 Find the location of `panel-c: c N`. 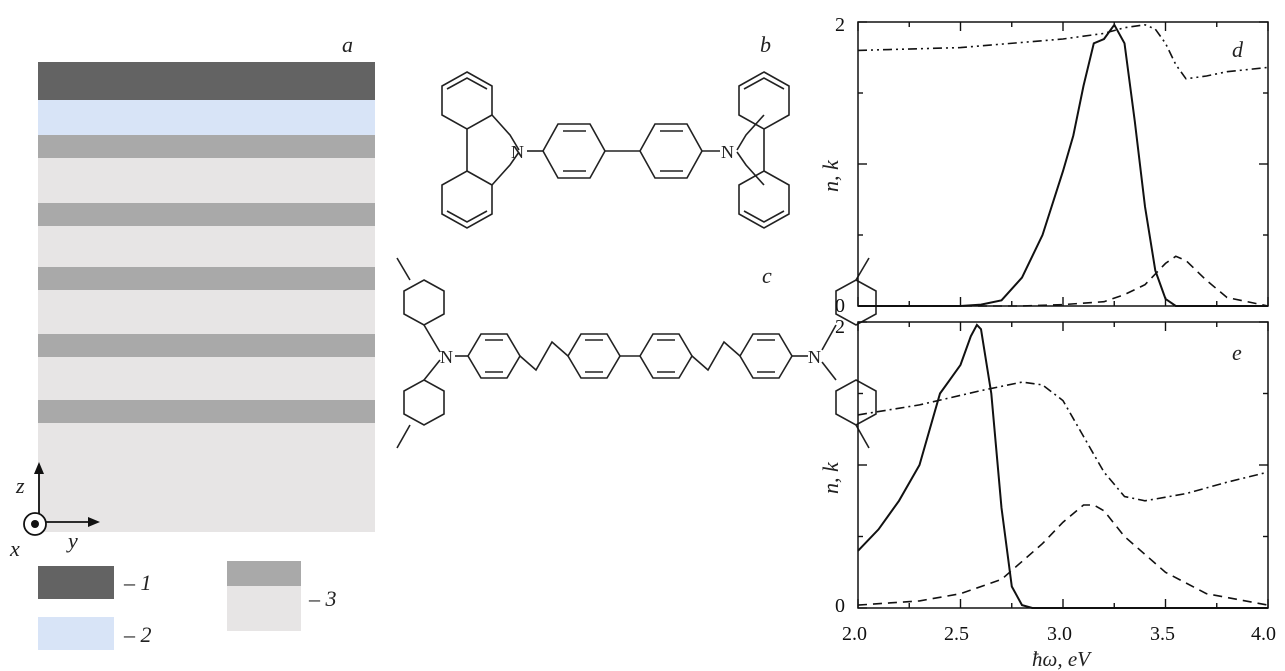

panel-c: c N is located at coordinates (636, 353).